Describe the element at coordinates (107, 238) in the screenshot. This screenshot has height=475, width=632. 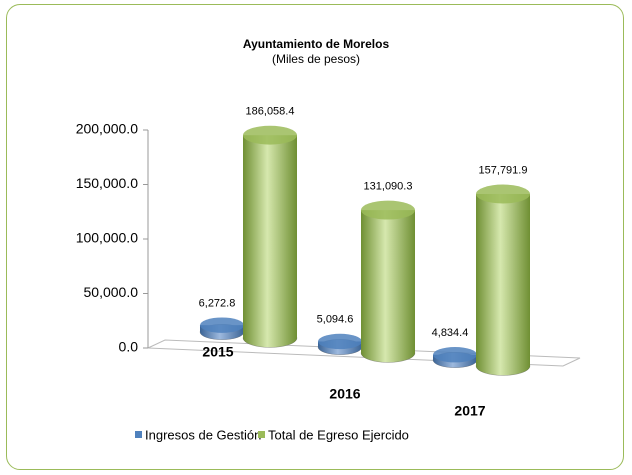
I see `y-tick-label: 100,000.0` at that location.